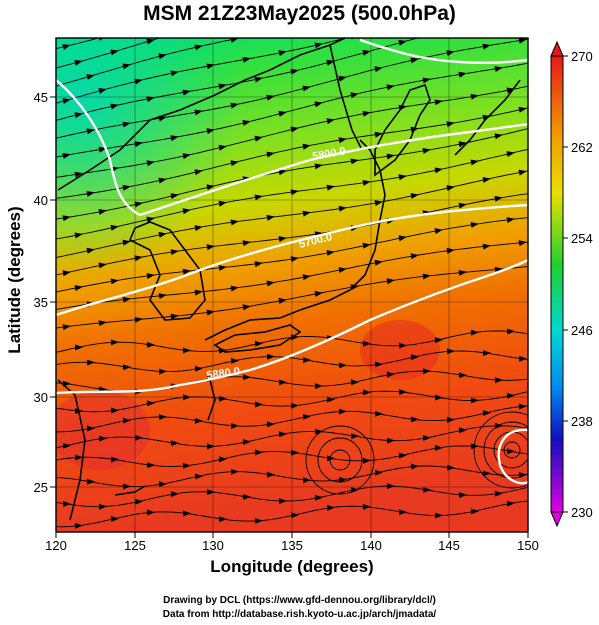 The image size is (599, 625). What do you see at coordinates (557, 519) in the screenshot?
I see `colorbar-min-arrow` at bounding box center [557, 519].